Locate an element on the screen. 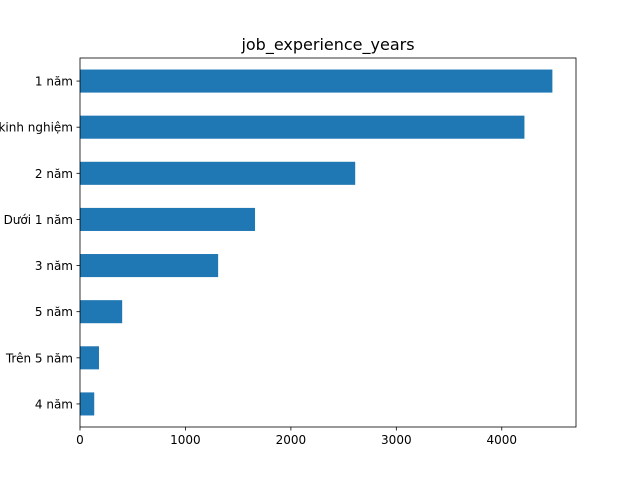  x-tick-label: 2000 is located at coordinates (291, 440).